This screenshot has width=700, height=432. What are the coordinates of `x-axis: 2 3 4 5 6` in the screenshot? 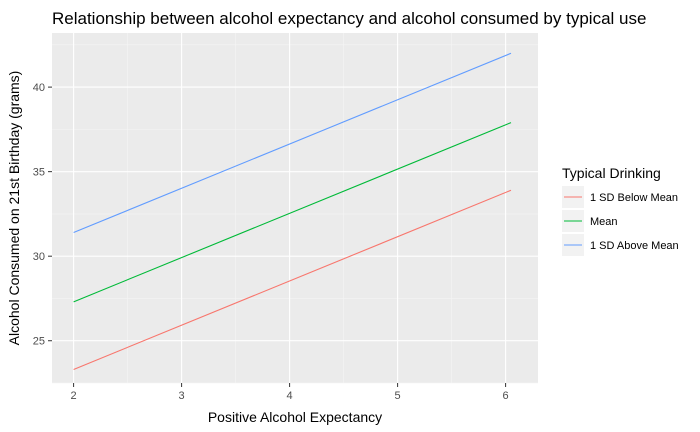 It's located at (290, 392).